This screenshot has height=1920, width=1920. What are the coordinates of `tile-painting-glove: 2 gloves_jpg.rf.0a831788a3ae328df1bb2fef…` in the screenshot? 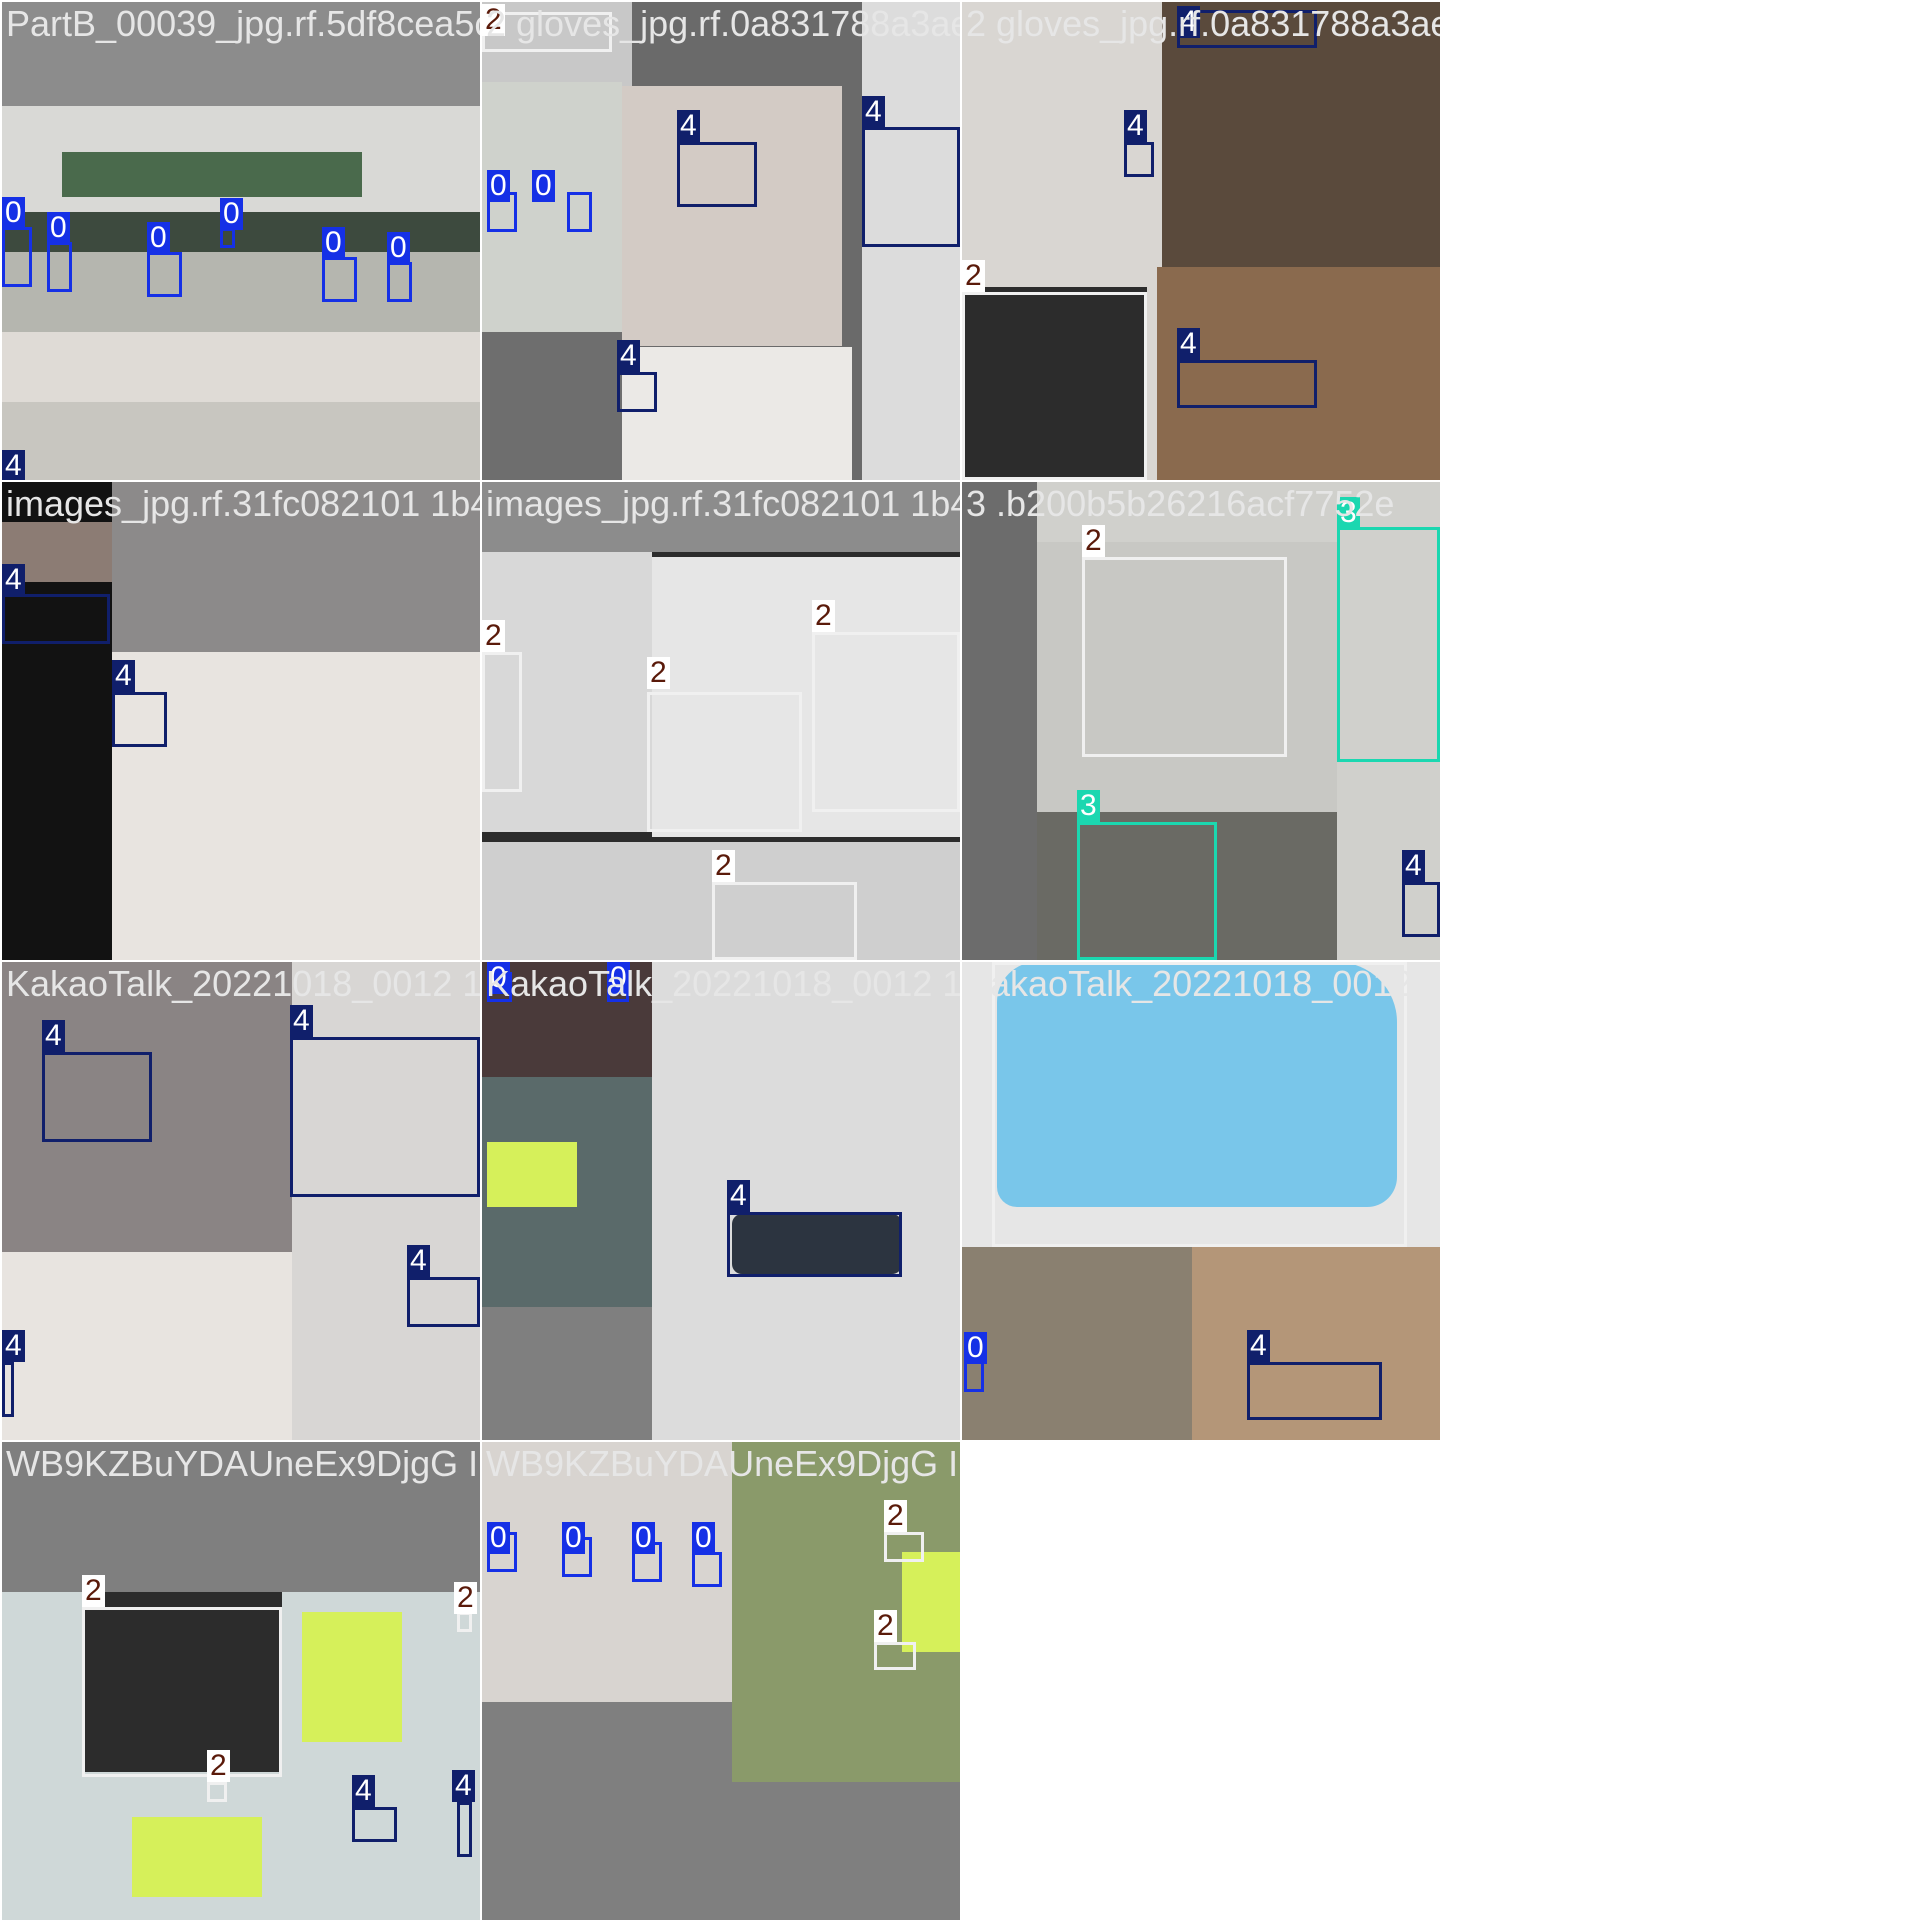 It's located at (1201, 241).